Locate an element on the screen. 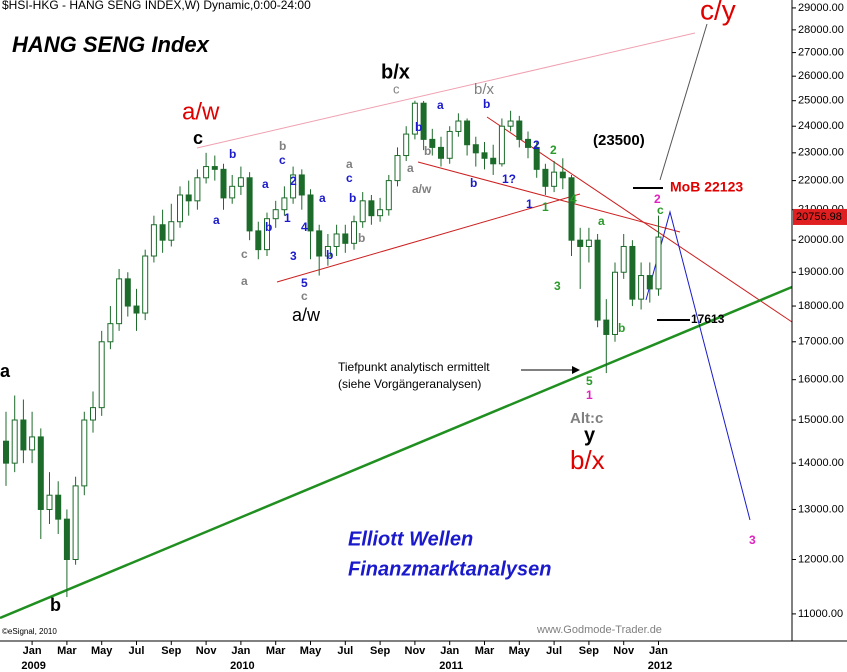  y-tick-label: 28000.00 is located at coordinates (821, 30).